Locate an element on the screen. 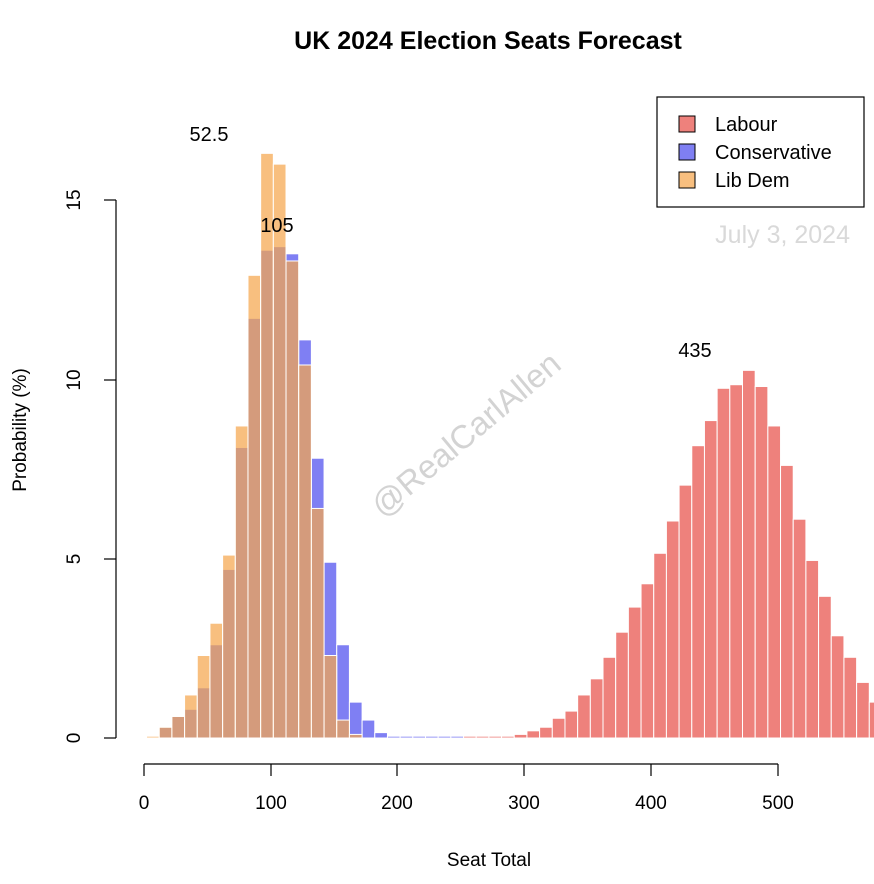 The width and height of the screenshot is (874, 884). conservative-peak-label: 105 is located at coordinates (276, 226).